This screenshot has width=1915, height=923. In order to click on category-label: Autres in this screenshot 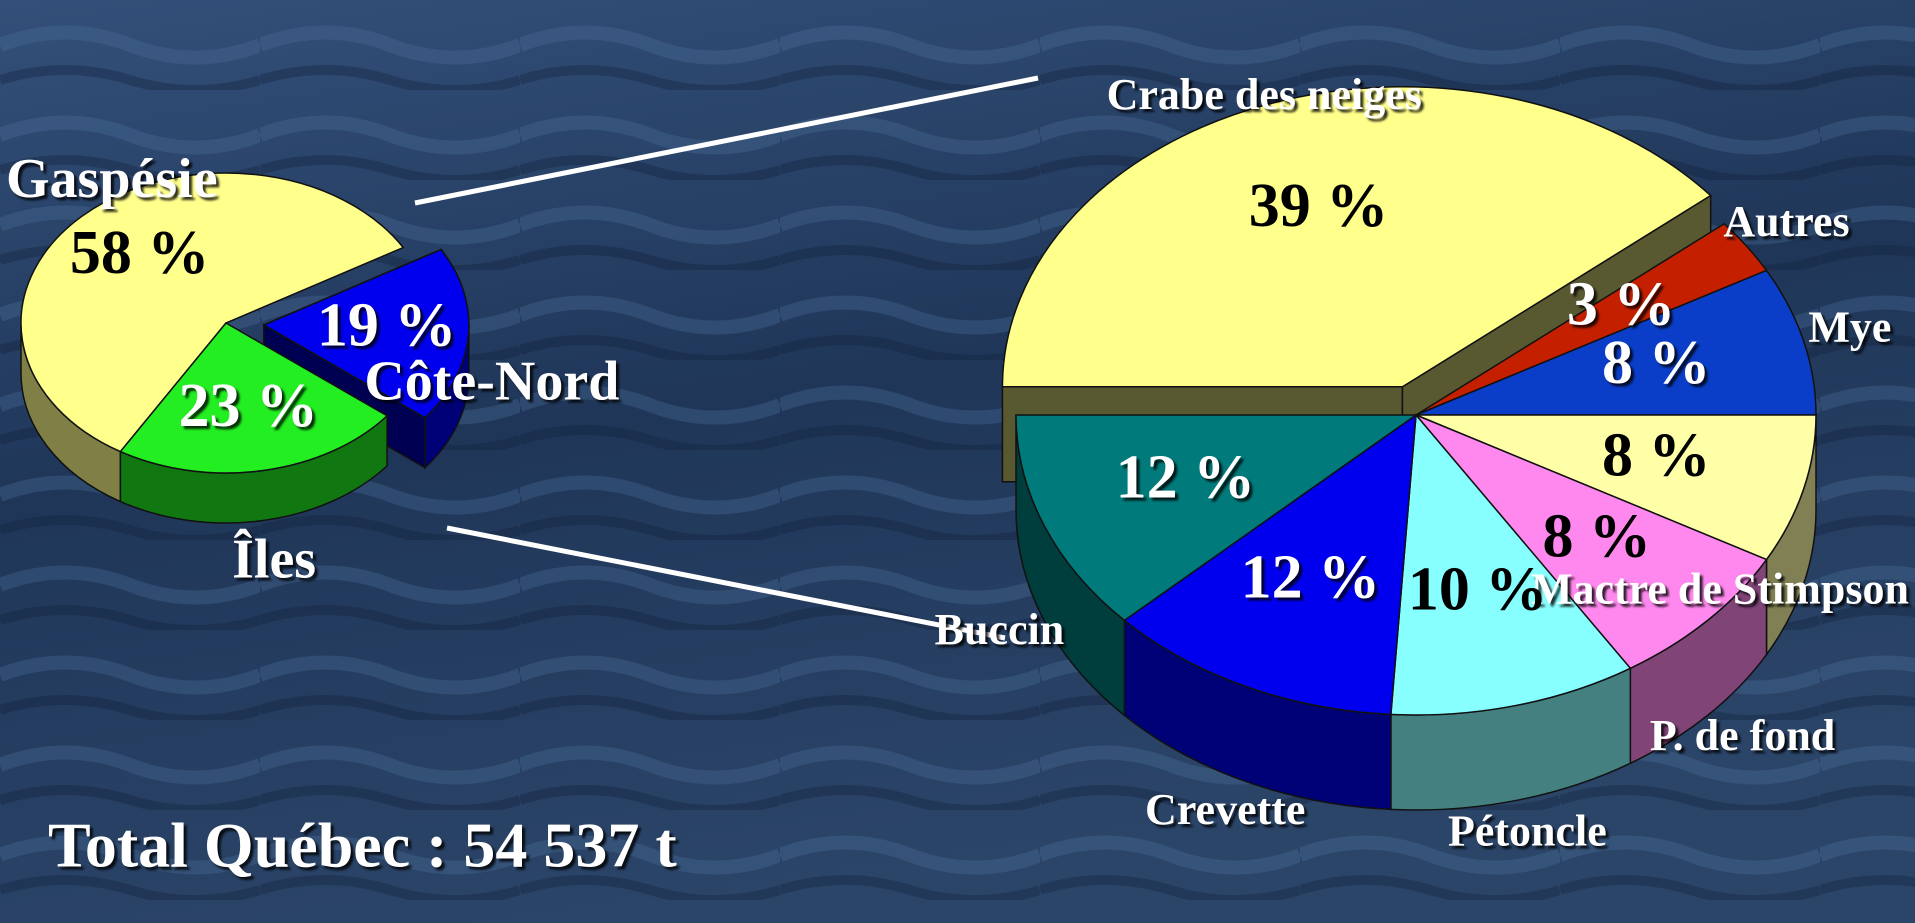, I will do `click(1786, 221)`.